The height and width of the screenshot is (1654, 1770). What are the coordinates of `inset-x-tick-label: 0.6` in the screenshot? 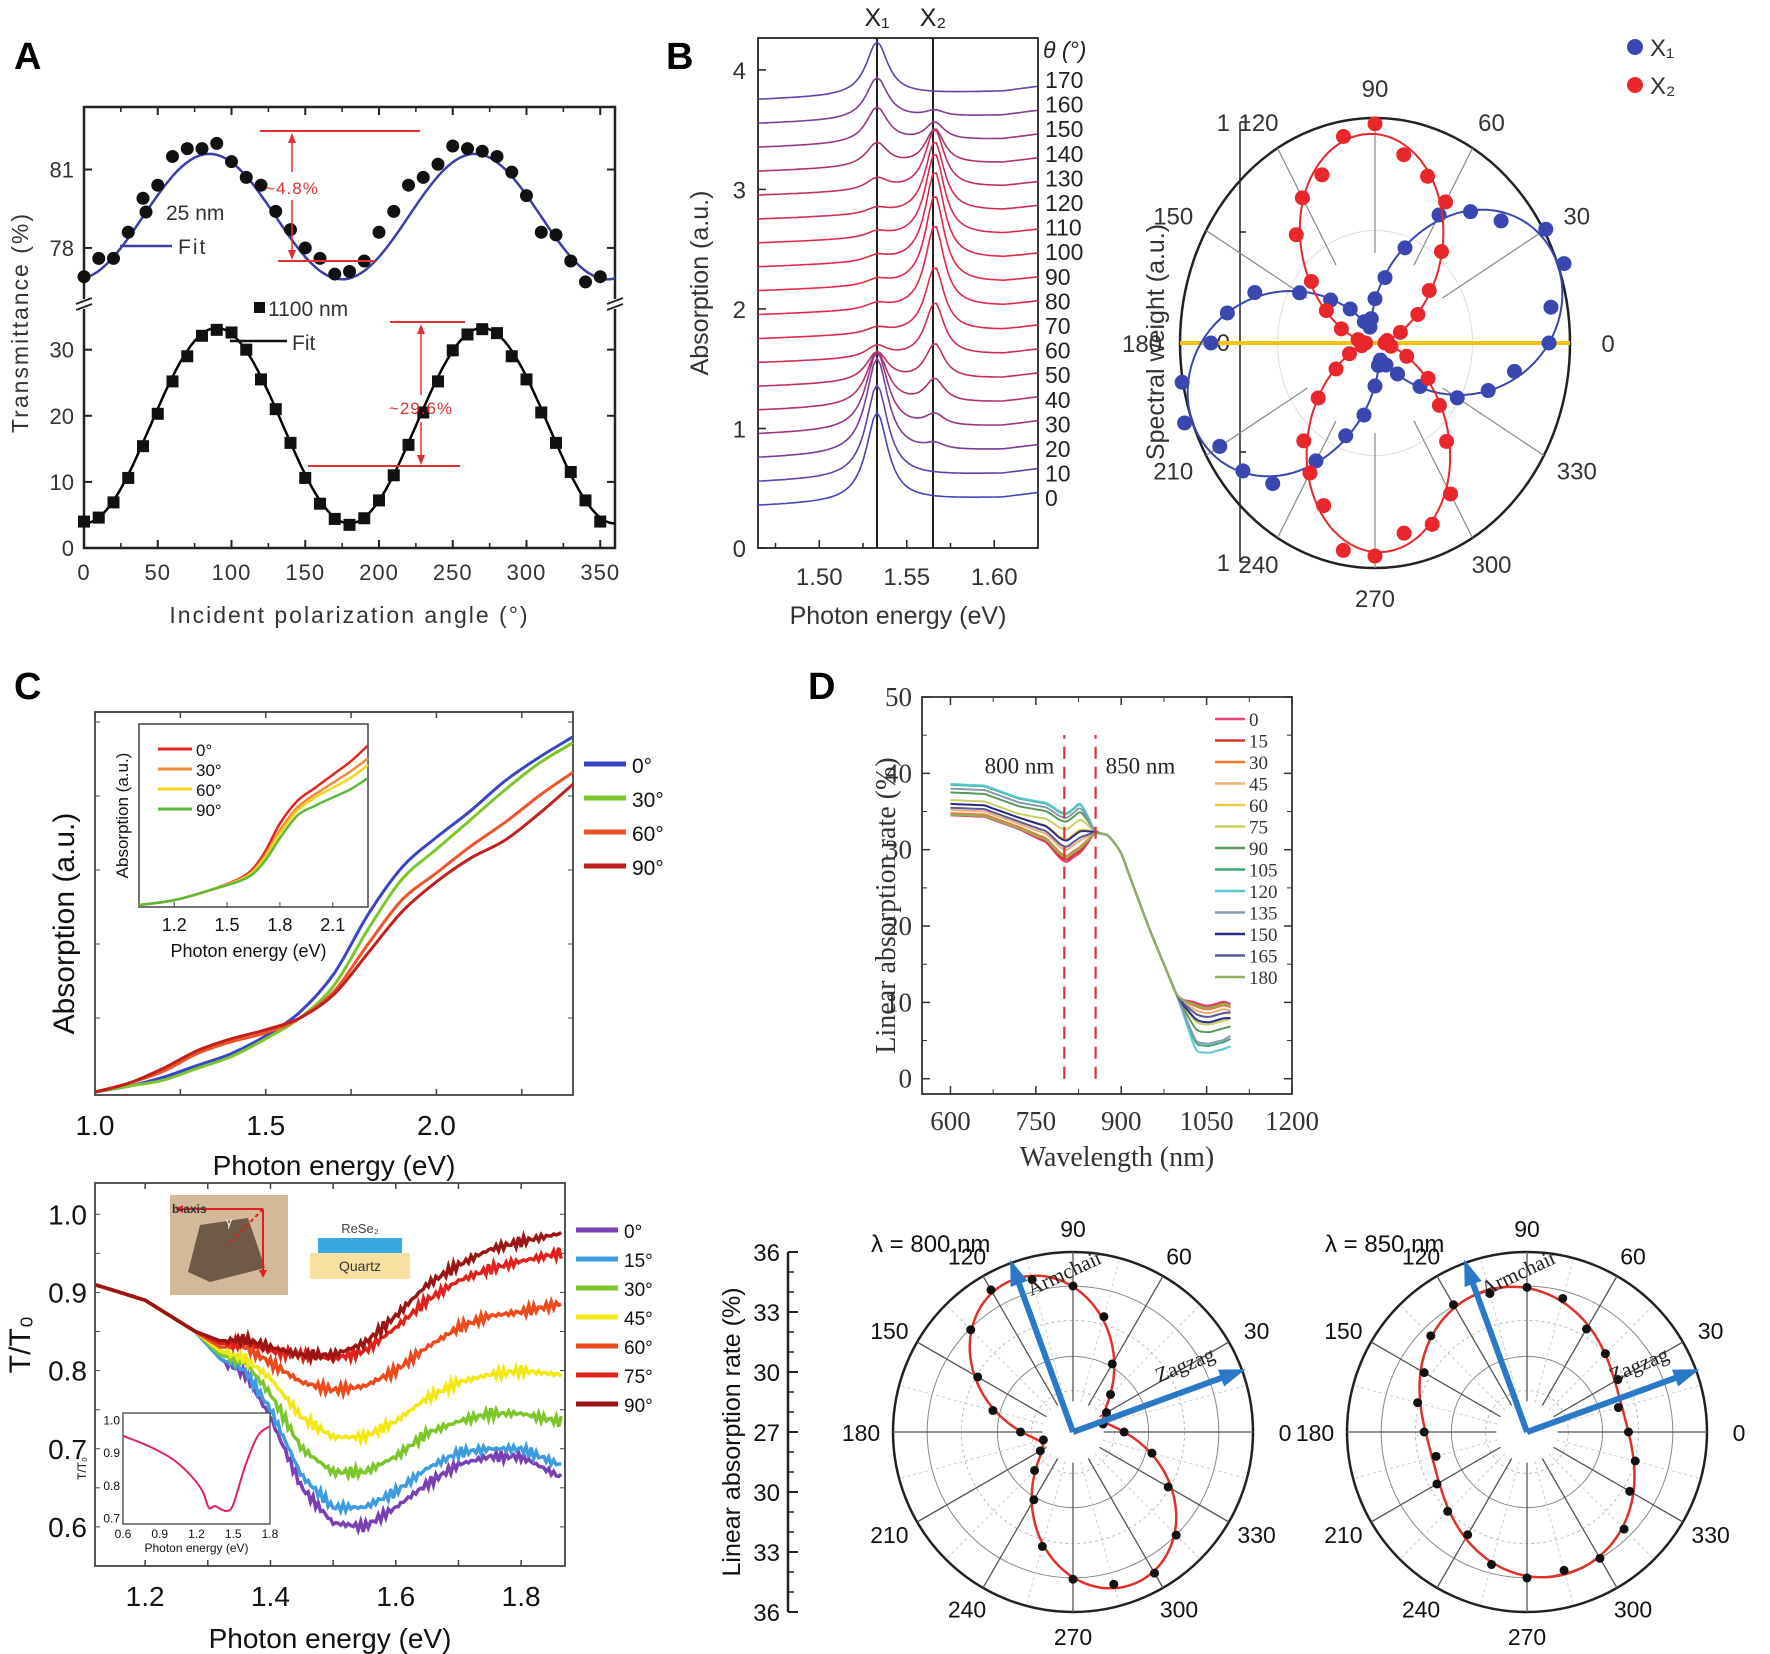 It's located at (123, 1534).